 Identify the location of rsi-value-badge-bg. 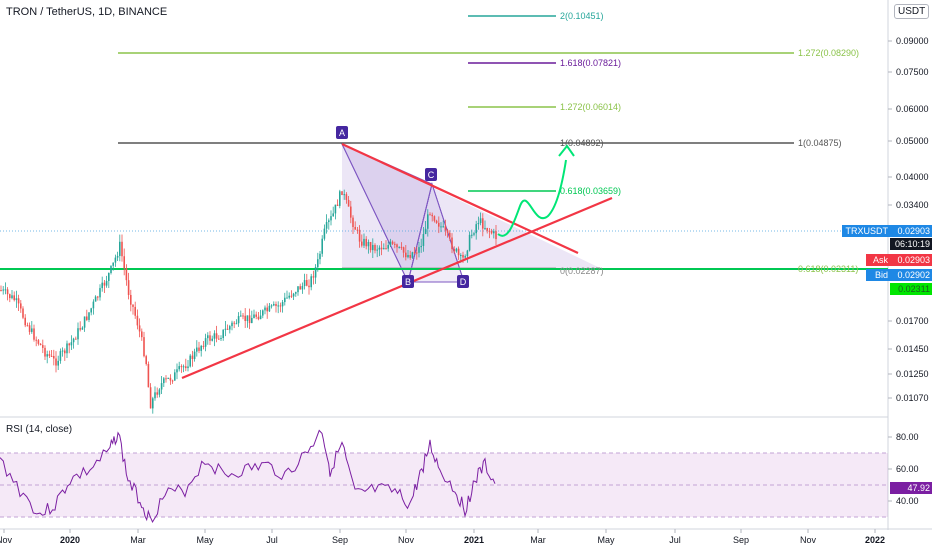
(911, 488).